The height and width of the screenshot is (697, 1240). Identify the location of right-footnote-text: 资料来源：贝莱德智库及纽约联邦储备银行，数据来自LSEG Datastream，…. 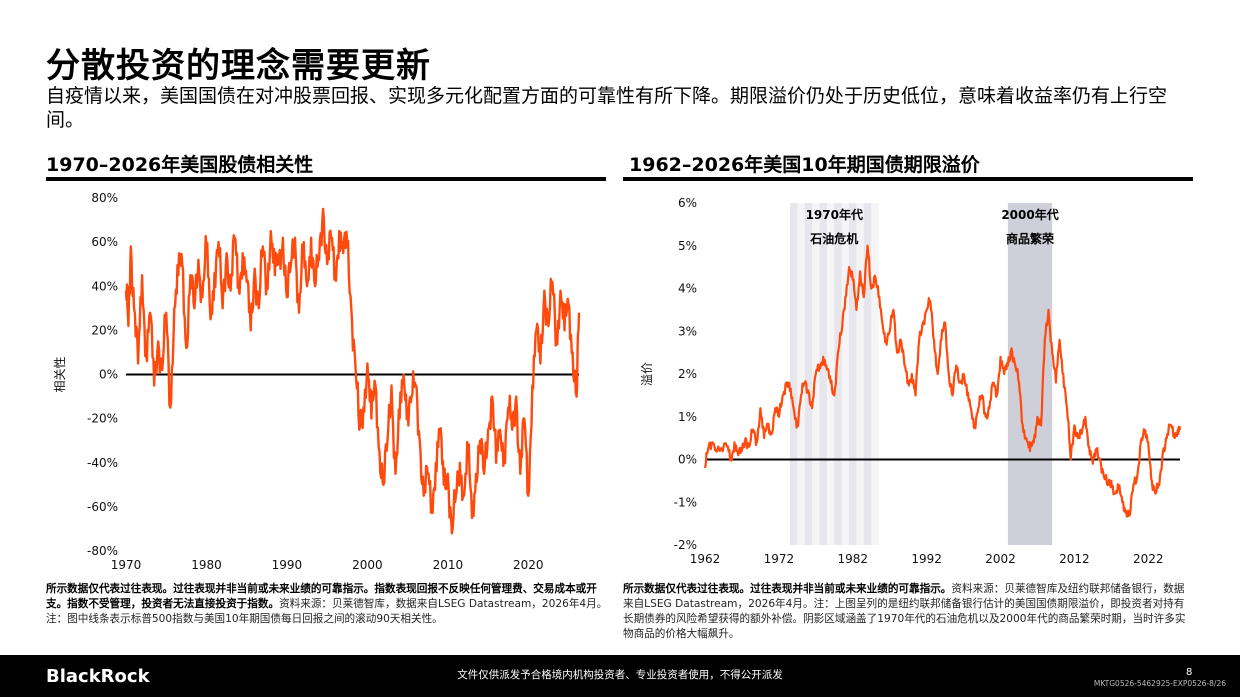
(904, 611).